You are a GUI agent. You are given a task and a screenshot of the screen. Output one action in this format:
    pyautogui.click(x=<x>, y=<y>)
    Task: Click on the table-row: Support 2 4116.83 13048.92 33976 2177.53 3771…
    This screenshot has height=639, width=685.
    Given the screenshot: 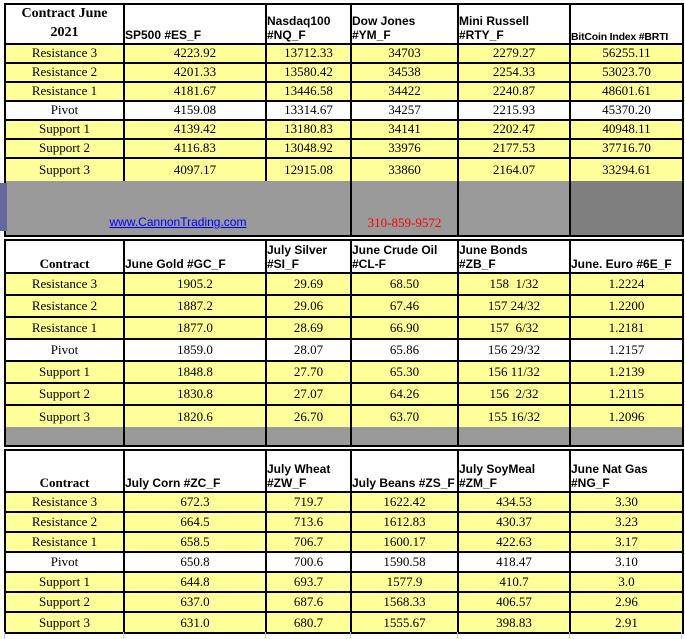 What is the action you would take?
    pyautogui.click(x=344, y=148)
    